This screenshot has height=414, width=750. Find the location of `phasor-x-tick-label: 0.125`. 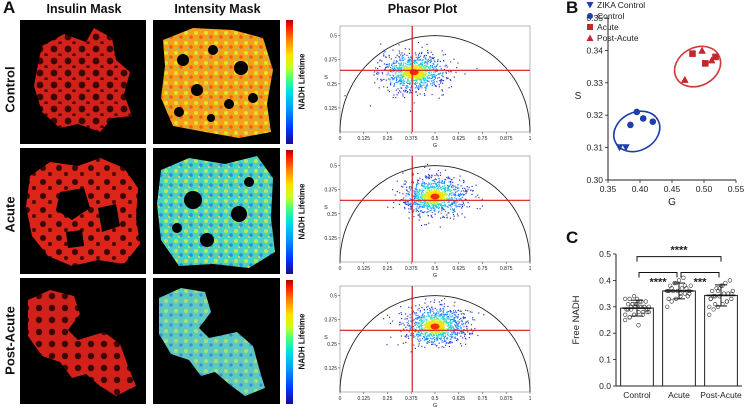

phasor-x-tick-label: 0.125 is located at coordinates (363, 269).